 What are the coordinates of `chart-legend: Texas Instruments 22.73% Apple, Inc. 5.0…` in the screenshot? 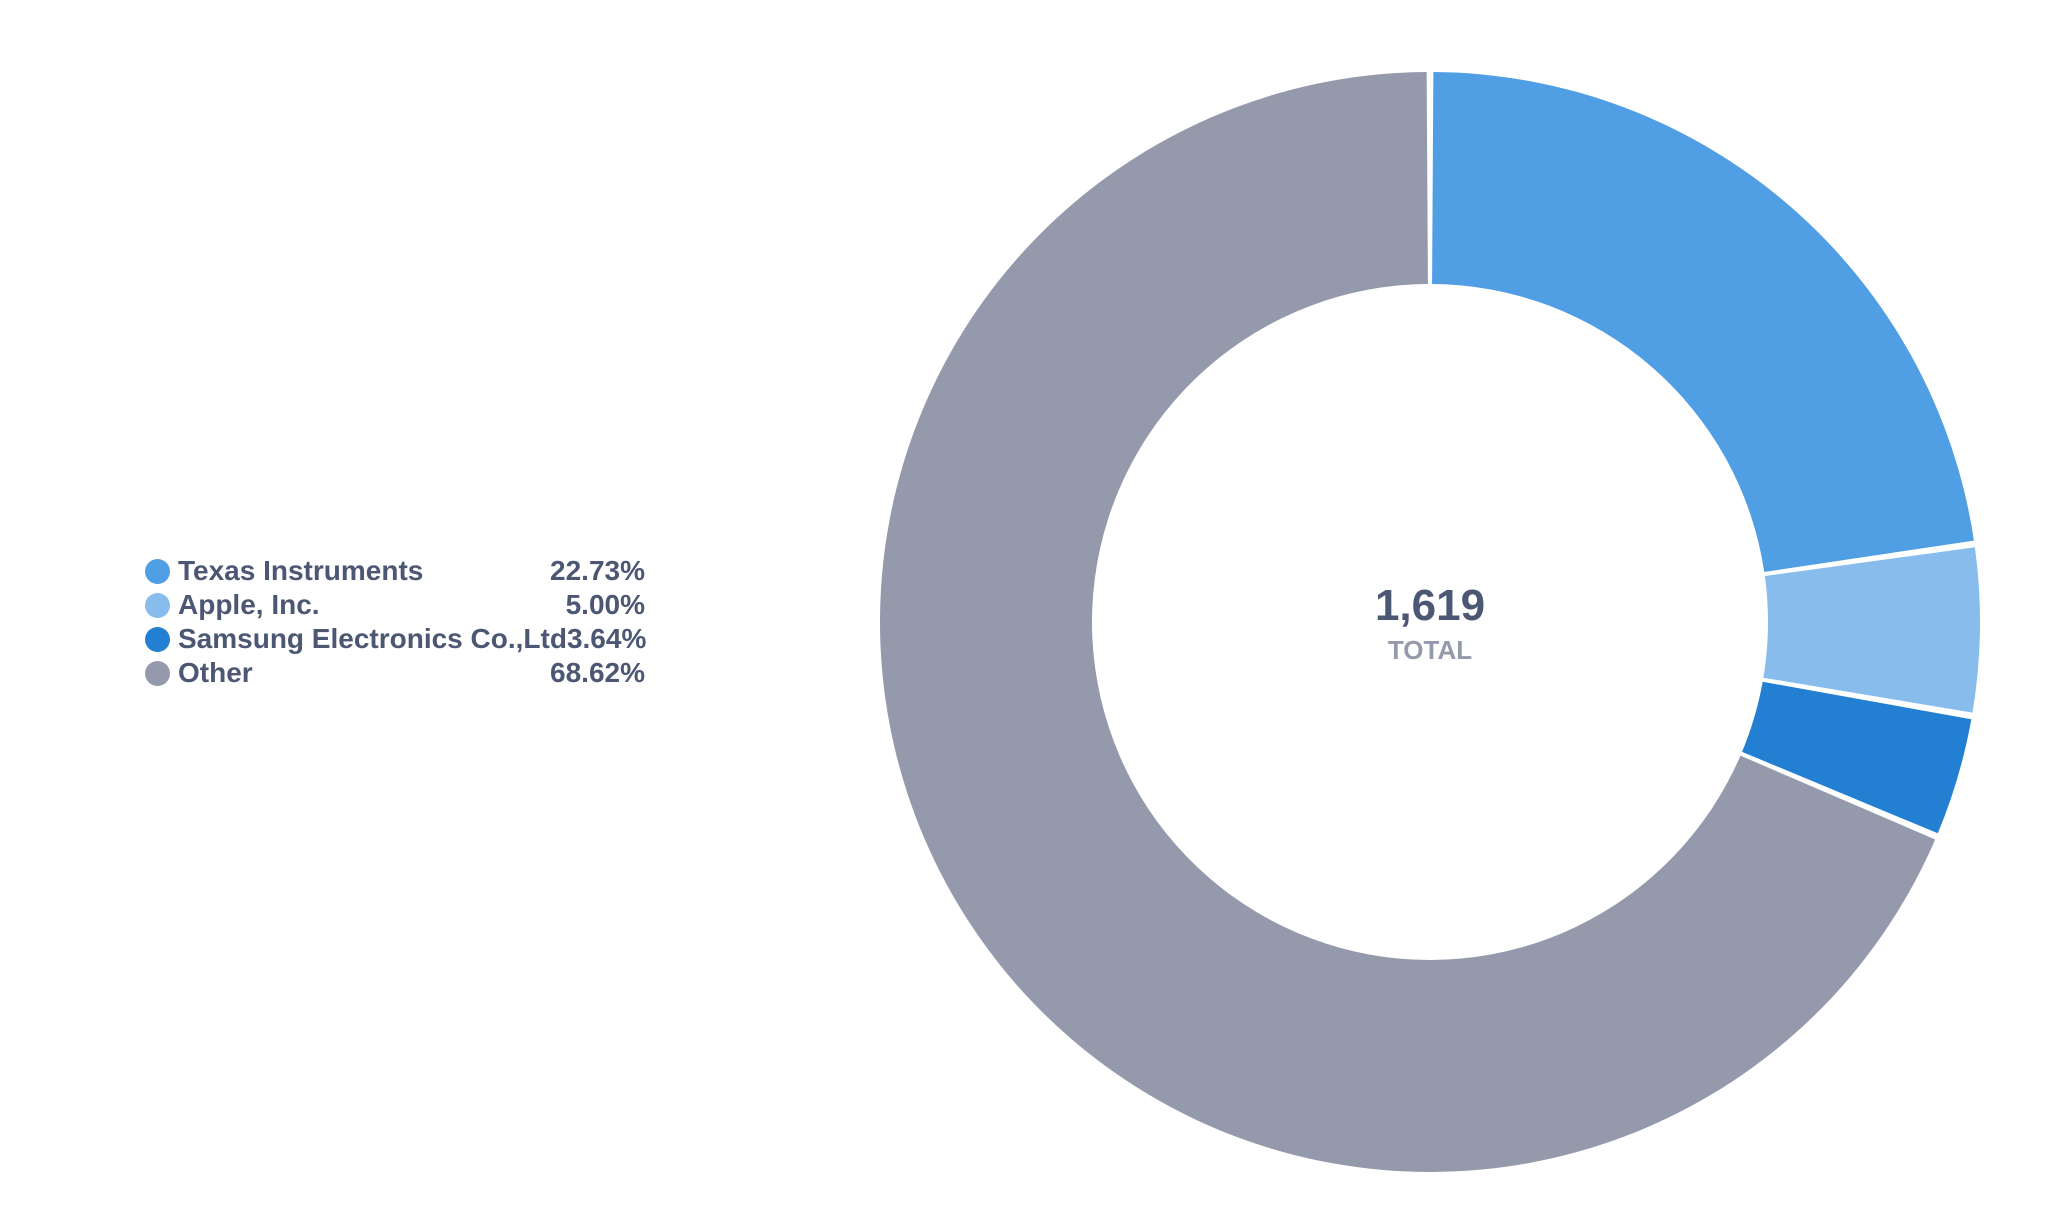 It's located at (396, 622).